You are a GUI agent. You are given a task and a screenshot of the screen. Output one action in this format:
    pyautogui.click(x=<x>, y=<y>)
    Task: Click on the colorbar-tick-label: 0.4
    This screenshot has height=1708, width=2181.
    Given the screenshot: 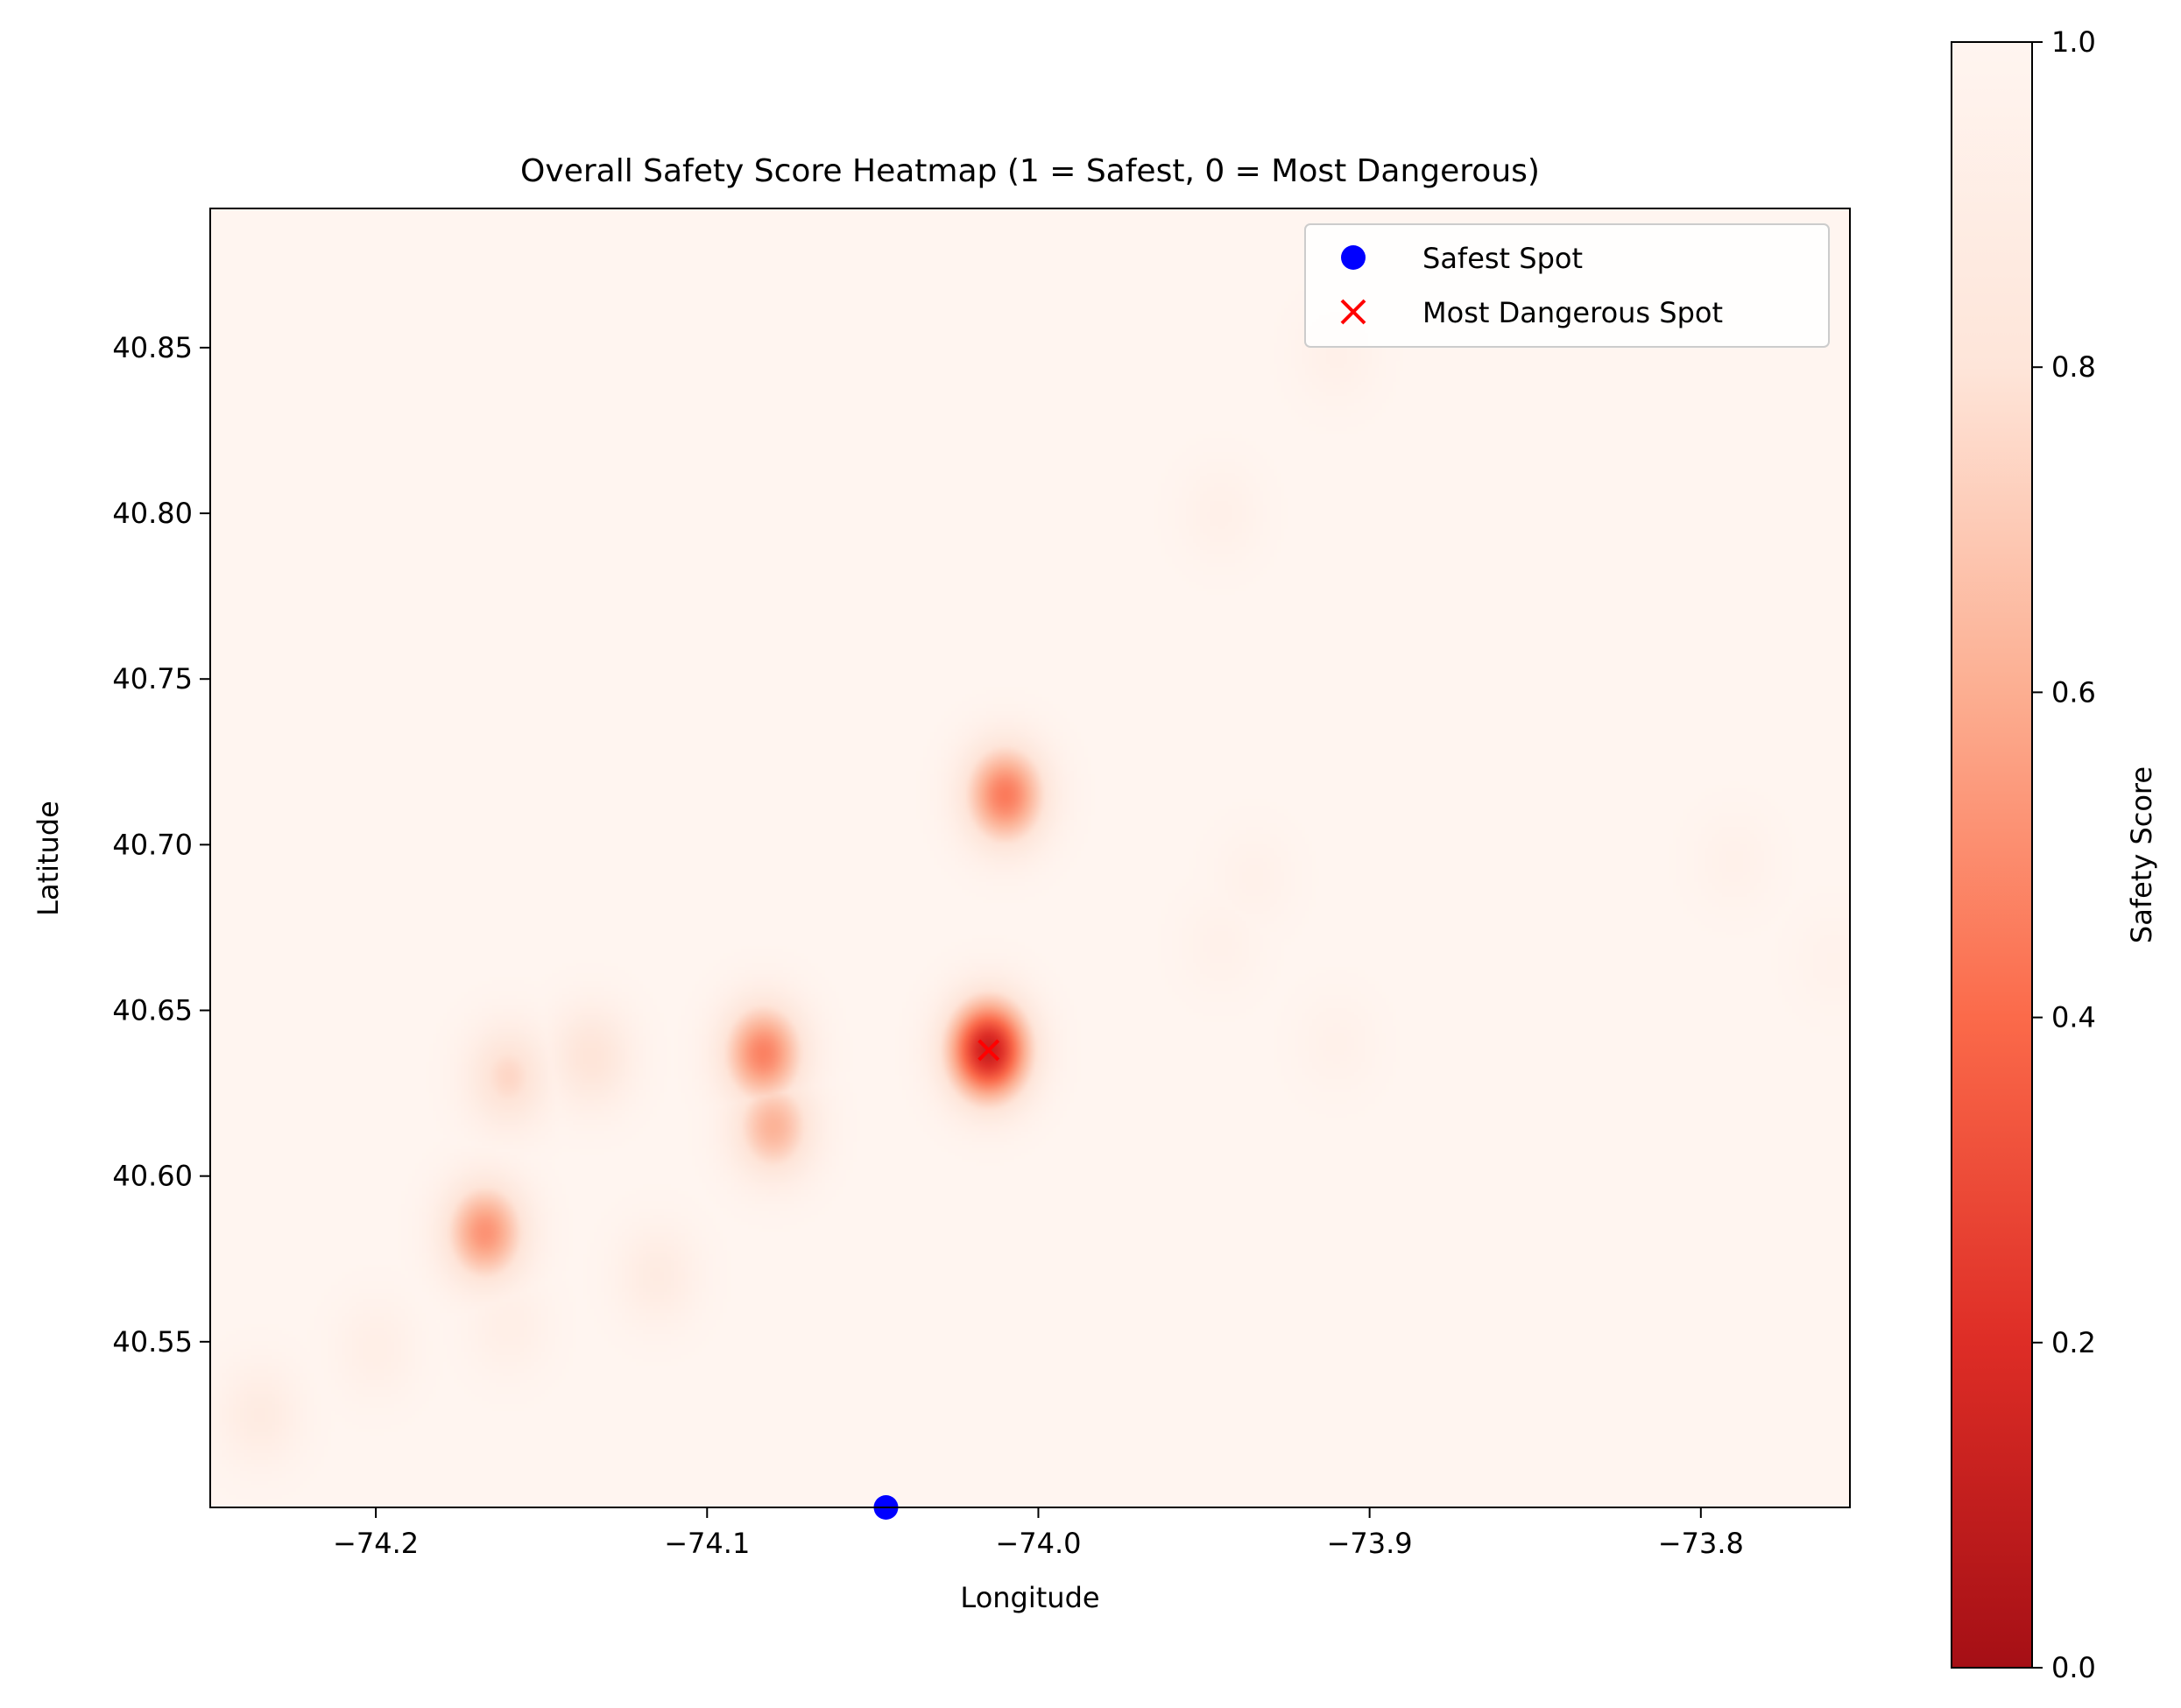 What is the action you would take?
    pyautogui.click(x=2073, y=1017)
    